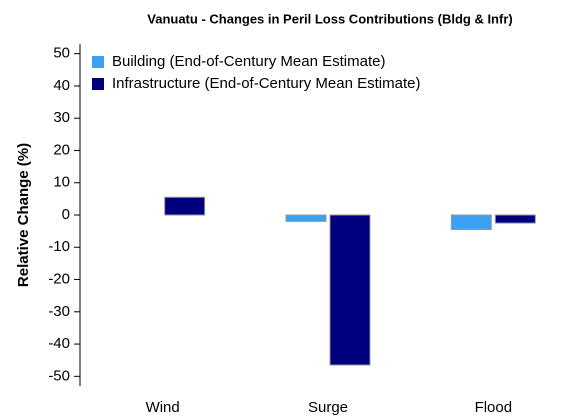 The image size is (576, 418). What do you see at coordinates (61, 53) in the screenshot?
I see `y-tick-label: 50` at bounding box center [61, 53].